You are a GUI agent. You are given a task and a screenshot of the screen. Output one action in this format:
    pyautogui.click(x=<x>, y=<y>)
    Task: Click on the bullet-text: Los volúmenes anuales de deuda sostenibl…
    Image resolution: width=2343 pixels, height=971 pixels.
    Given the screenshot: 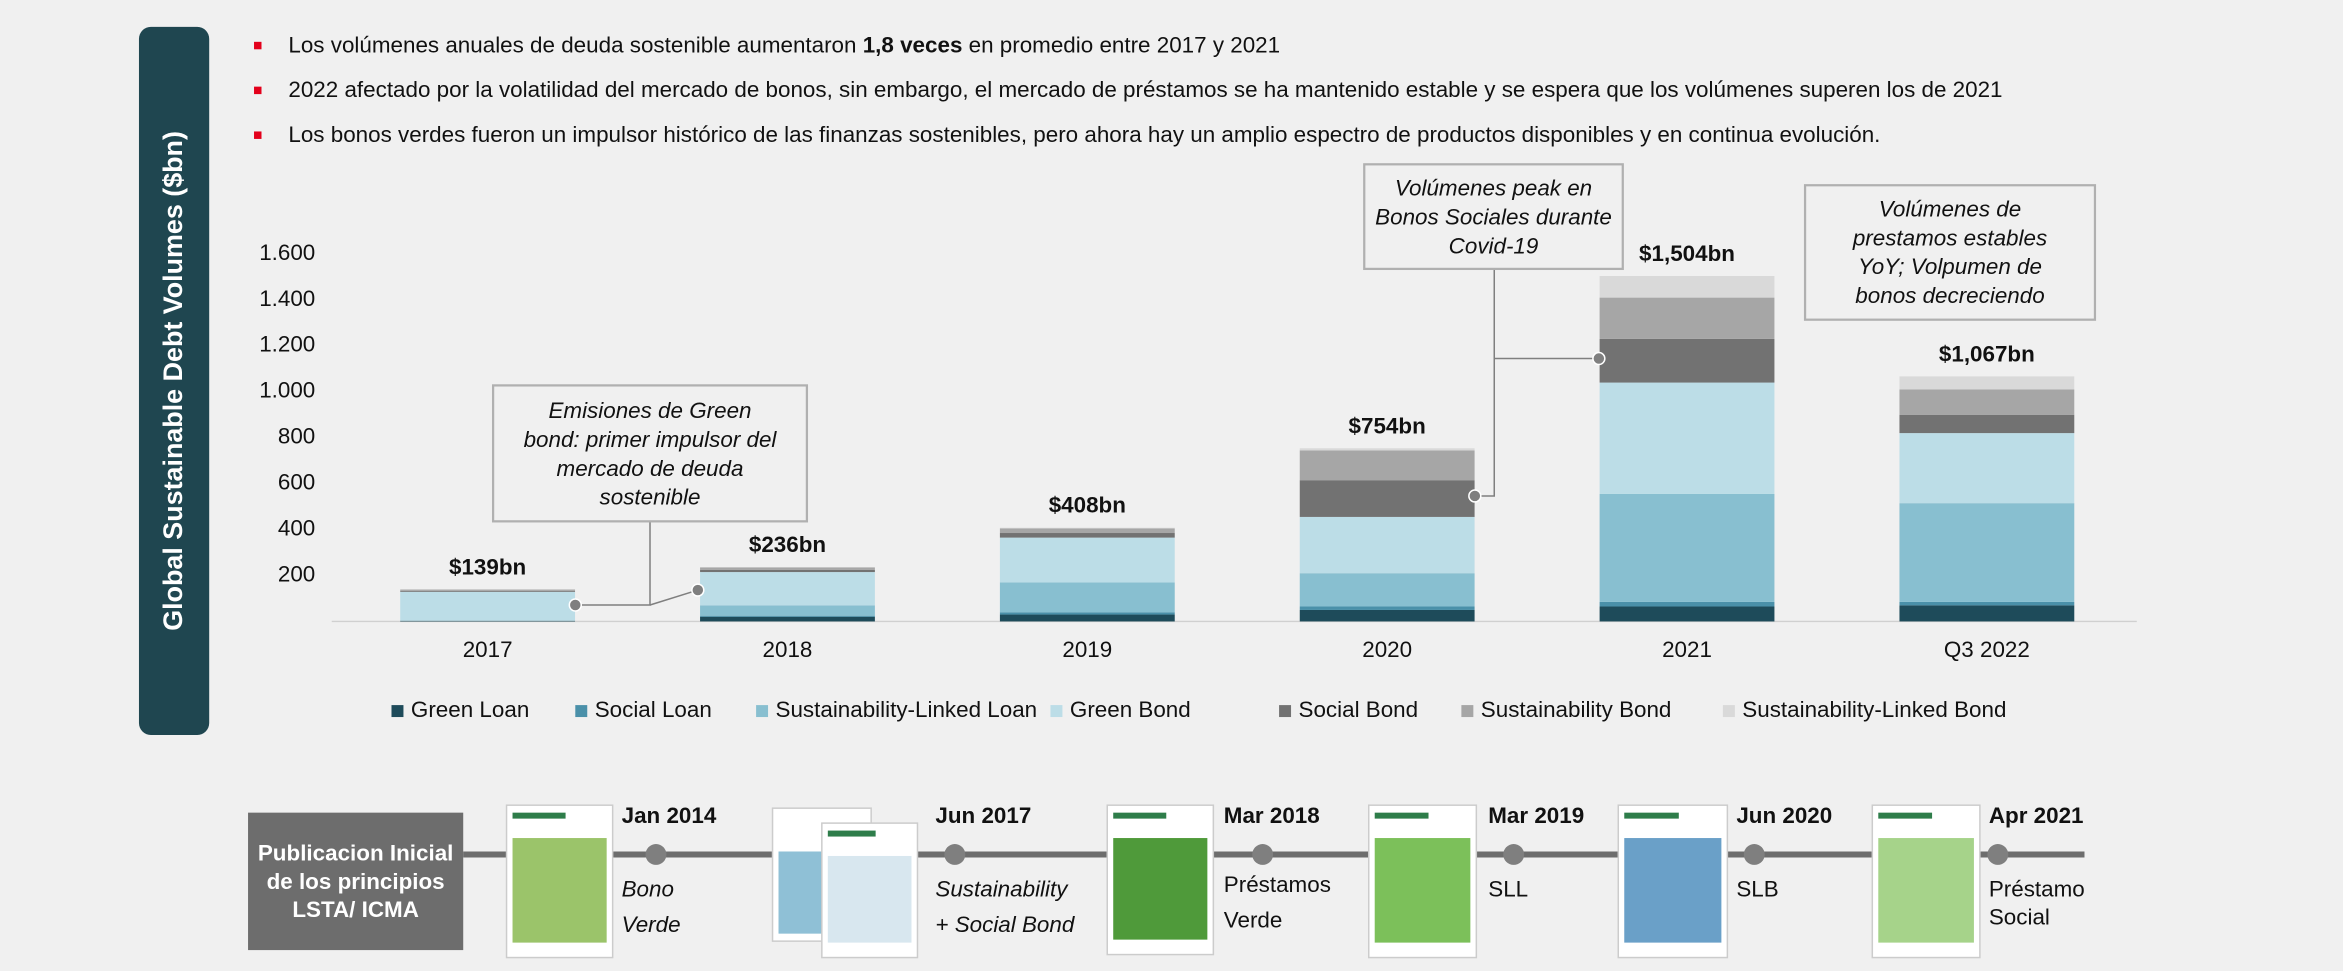 What is the action you would take?
    pyautogui.click(x=784, y=44)
    